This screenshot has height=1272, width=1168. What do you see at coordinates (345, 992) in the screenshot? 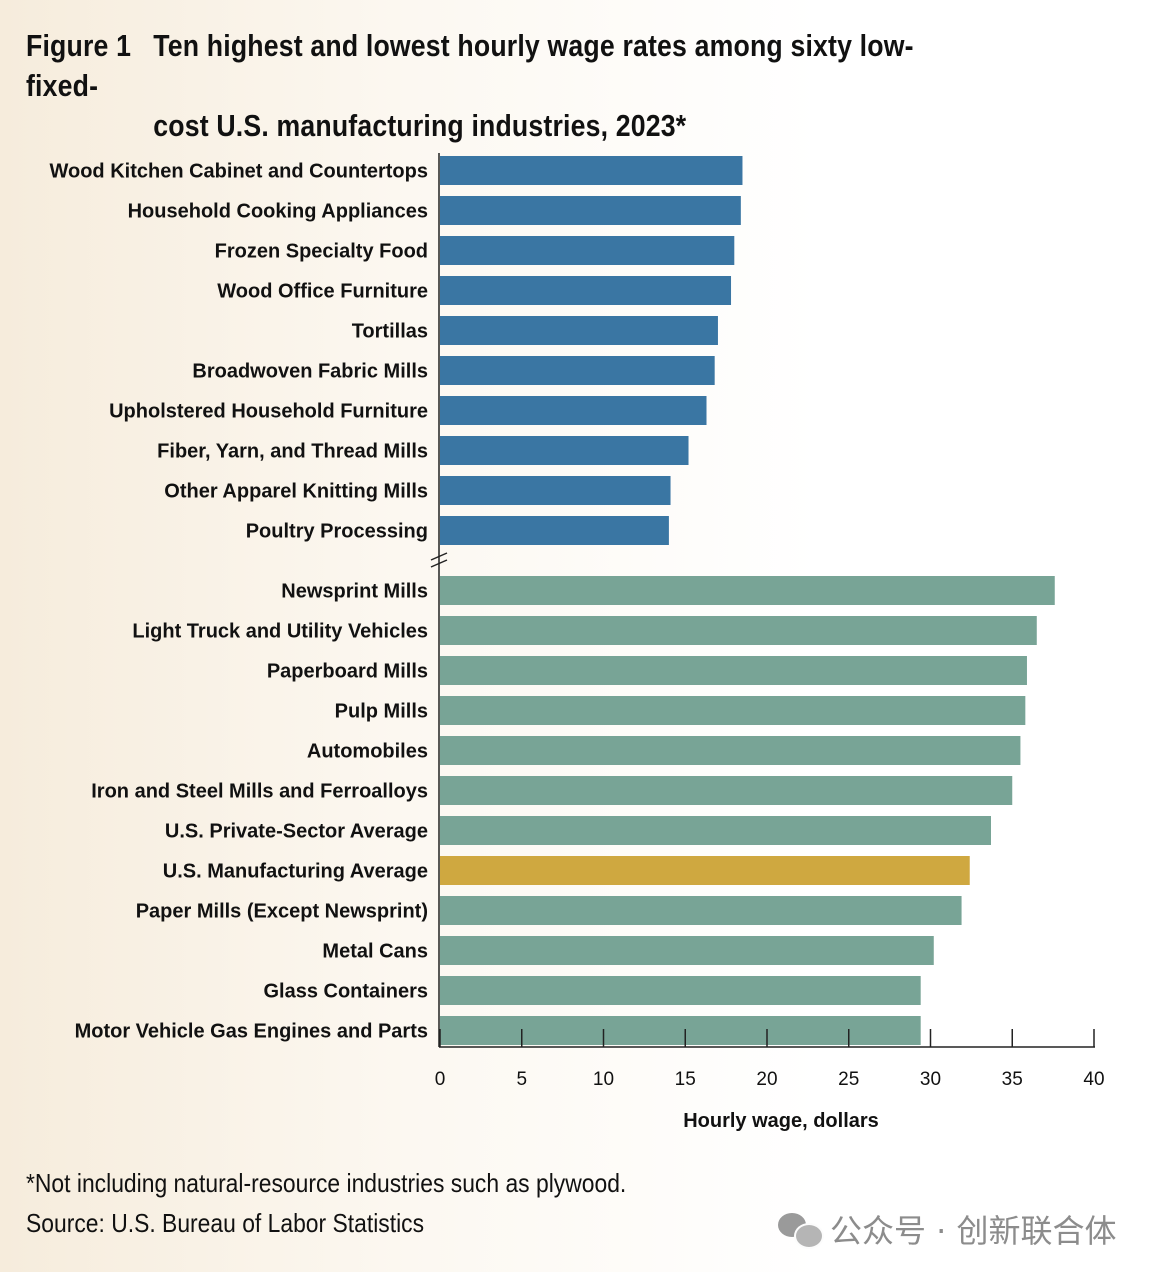
I see `category-label: Glass Containers` at bounding box center [345, 992].